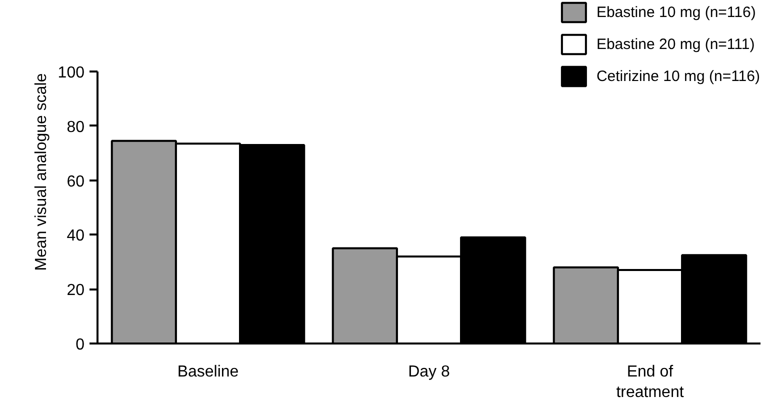 Image resolution: width=764 pixels, height=408 pixels. Describe the element at coordinates (429, 372) in the screenshot. I see `x-tick-label: Day 8` at that location.